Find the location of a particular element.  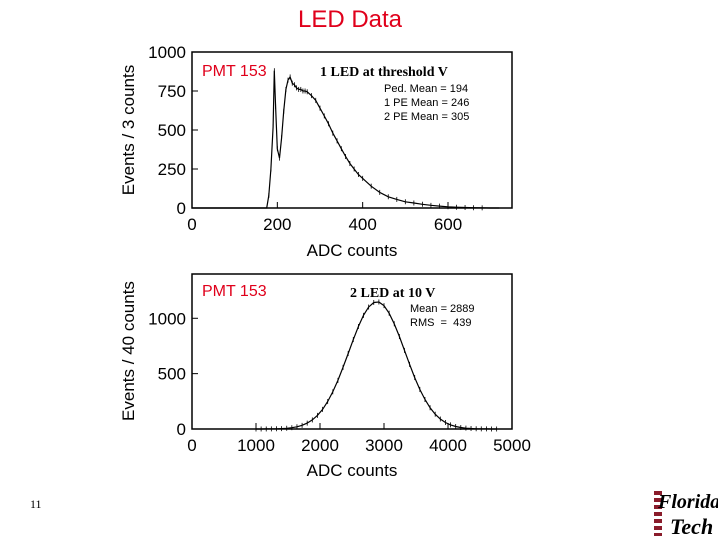

chart-bottom-stat-rms: RMS = 439 is located at coordinates (440, 323).